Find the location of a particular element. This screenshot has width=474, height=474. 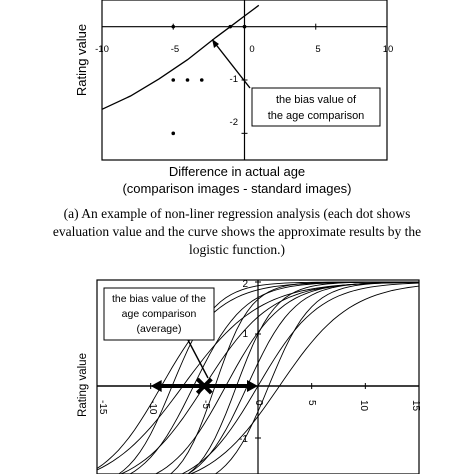

panel-a-tick-x-m5: -5 is located at coordinates (175, 49).